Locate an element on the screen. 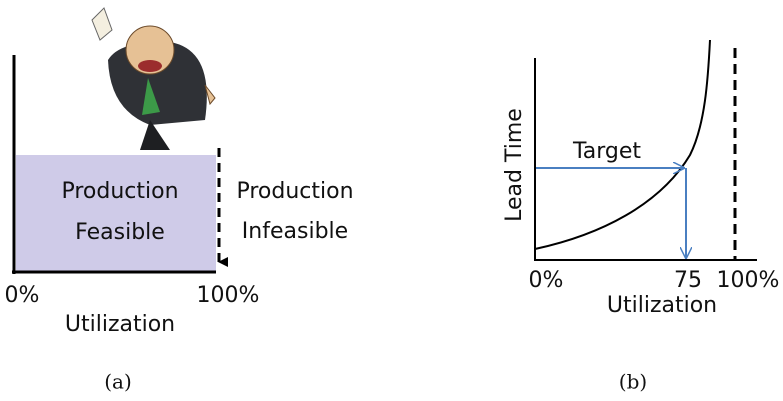 This screenshot has height=401, width=783. caption: (b) is located at coordinates (633, 382).